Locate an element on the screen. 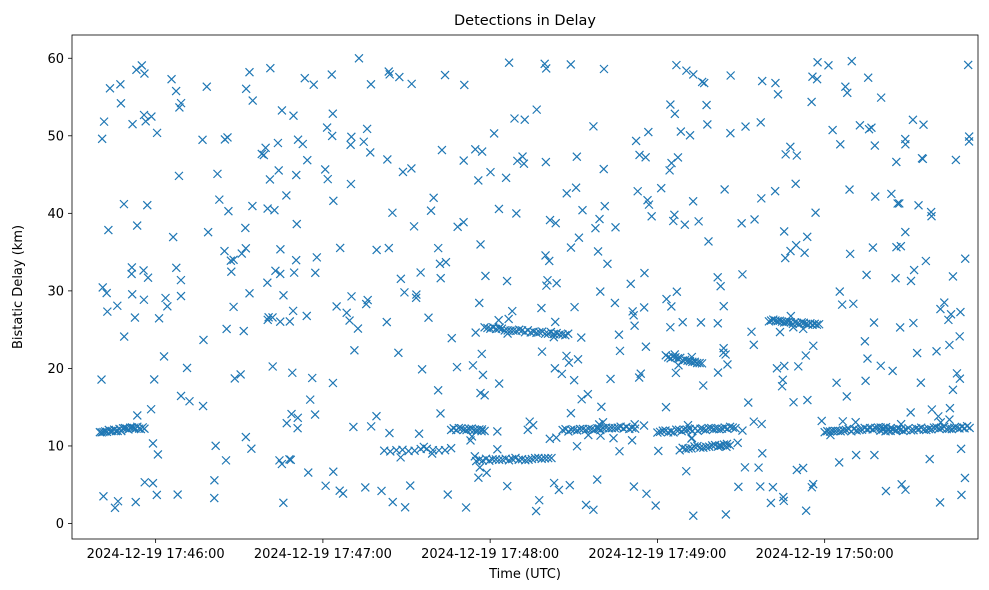 This screenshot has height=590, width=989. y-tick-label: 20 is located at coordinates (55, 369).